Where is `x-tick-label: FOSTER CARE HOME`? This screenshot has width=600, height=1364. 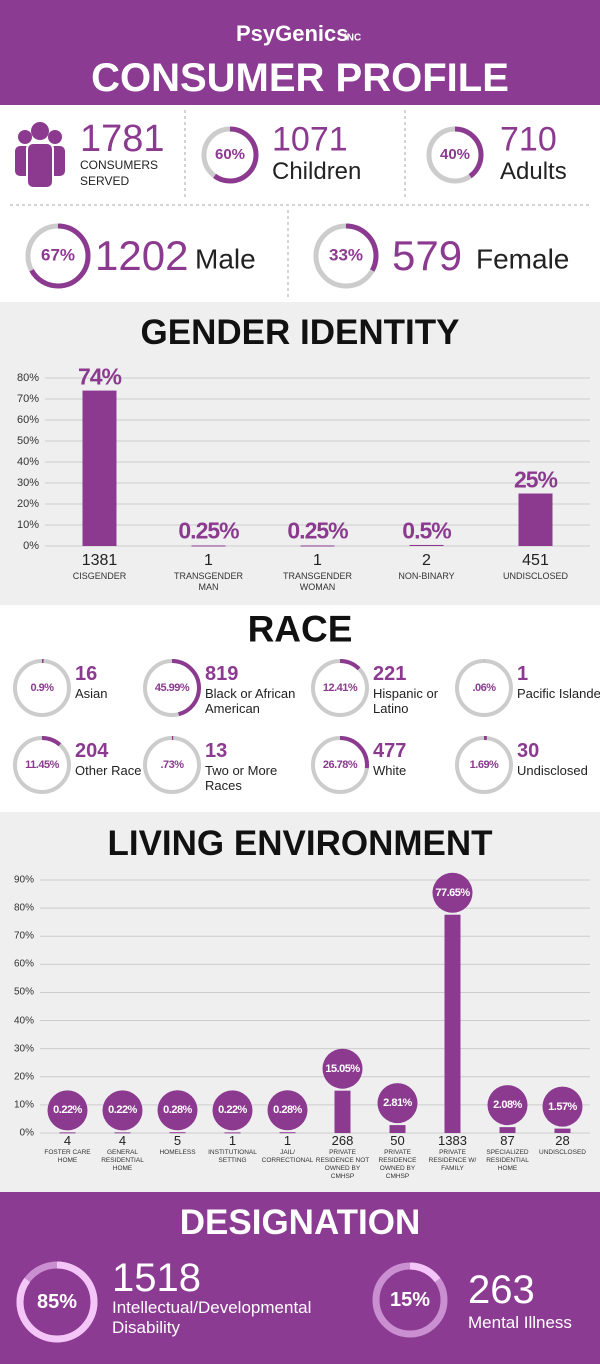 x-tick-label: FOSTER CARE HOME is located at coordinates (67, 1157).